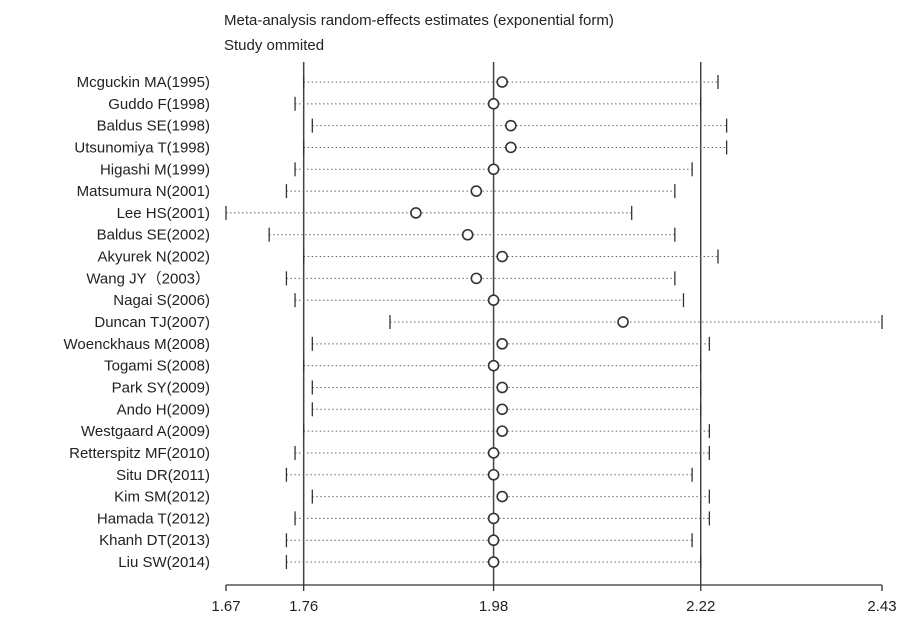  Describe the element at coordinates (153, 235) in the screenshot. I see `study-label: Baldus SE(2002)` at that location.